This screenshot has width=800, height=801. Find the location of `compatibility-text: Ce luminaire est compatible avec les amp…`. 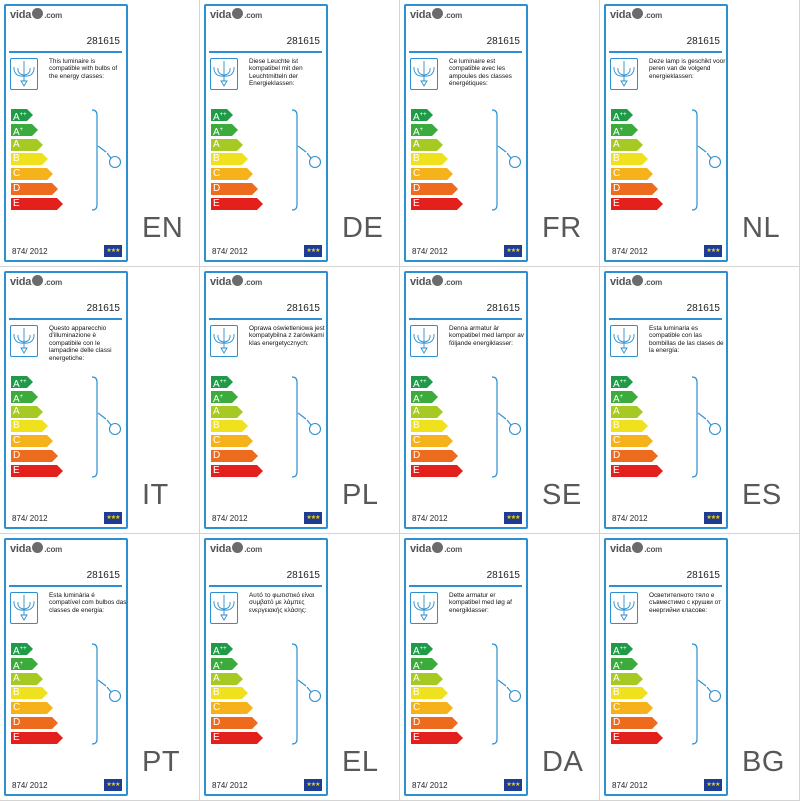

compatibility-text: Ce luminaire est compatible avec les amp… is located at coordinates (480, 73).